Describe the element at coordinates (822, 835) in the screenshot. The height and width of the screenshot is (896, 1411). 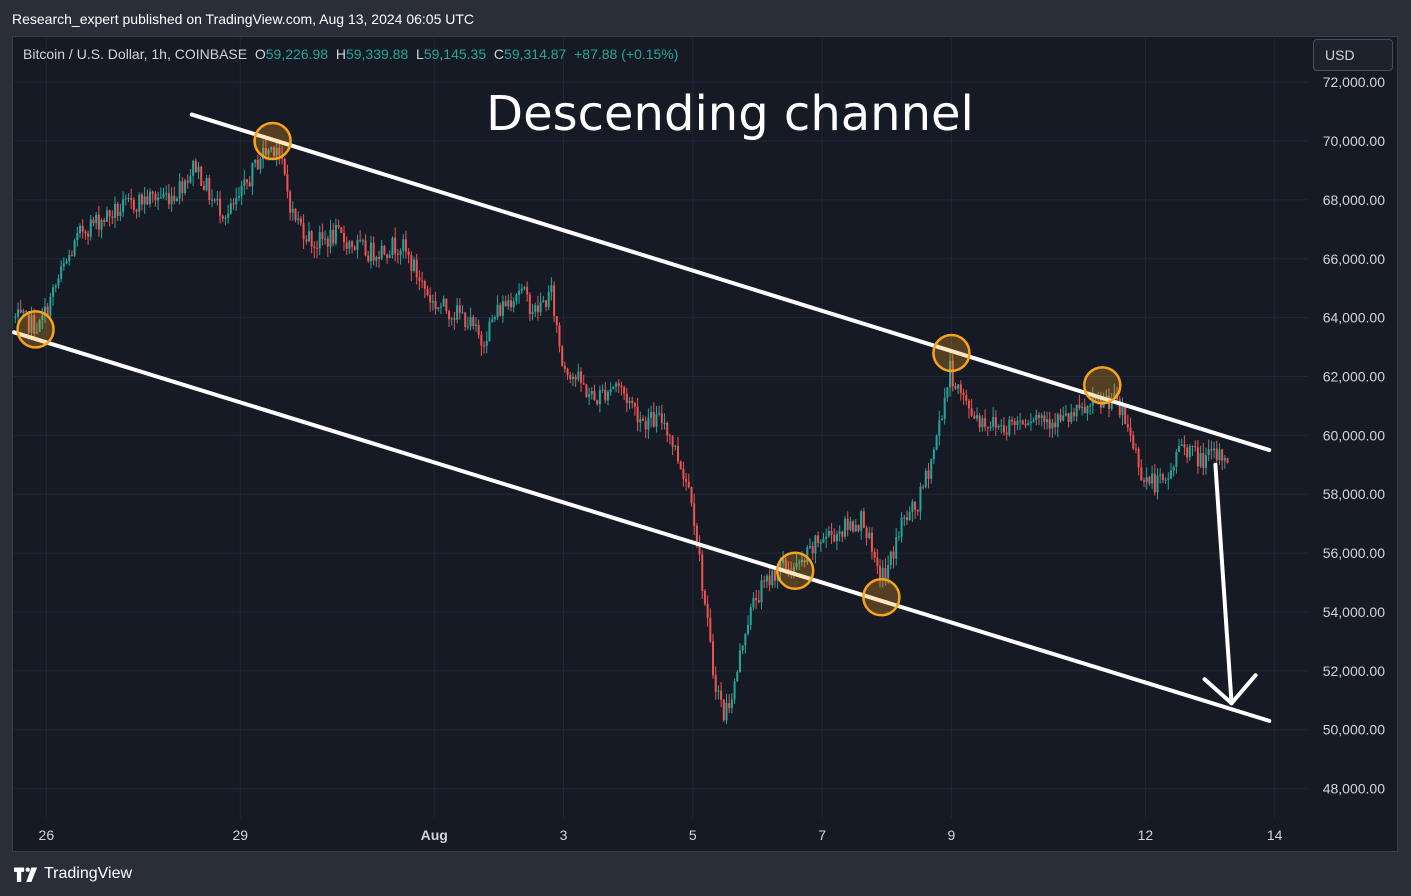
I see `x-tick-label: 7` at that location.